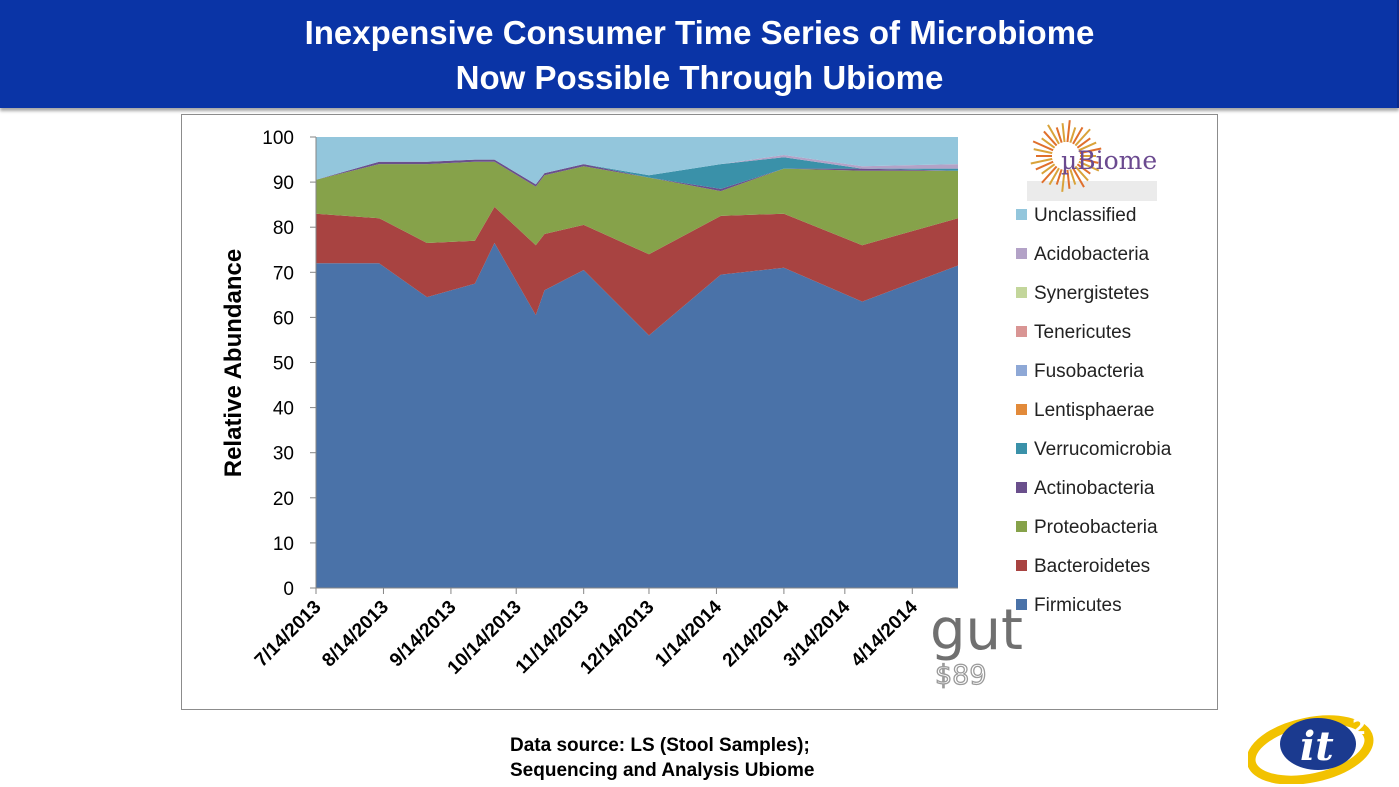  Describe the element at coordinates (283, 273) in the screenshot. I see `y-tick-label: 70` at that location.